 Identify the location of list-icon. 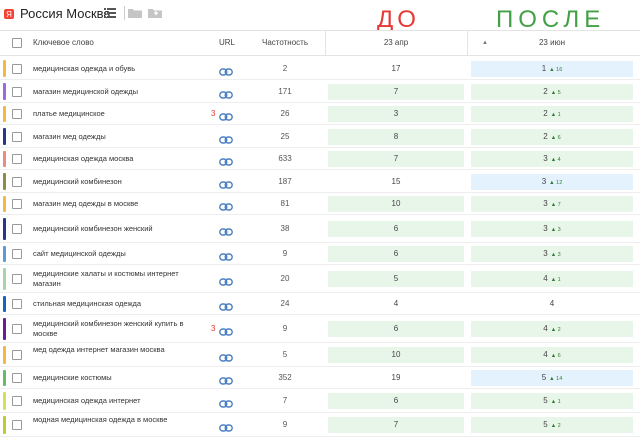
(111, 13).